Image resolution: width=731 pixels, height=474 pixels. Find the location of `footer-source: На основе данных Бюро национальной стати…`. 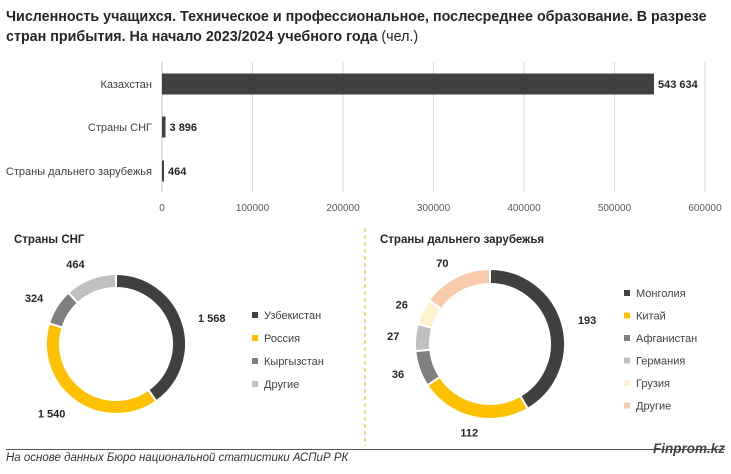

footer-source: На основе данных Бюро национальной стати… is located at coordinates (177, 458).